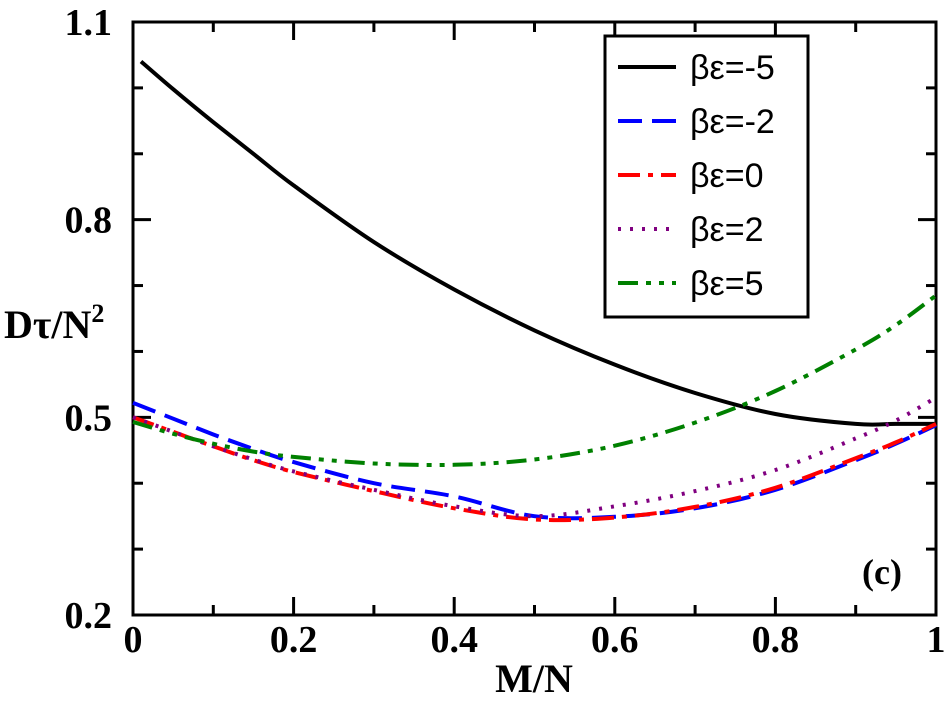 This screenshot has width=950, height=702. What do you see at coordinates (89, 616) in the screenshot?
I see `y-tick-label: 0.2` at bounding box center [89, 616].